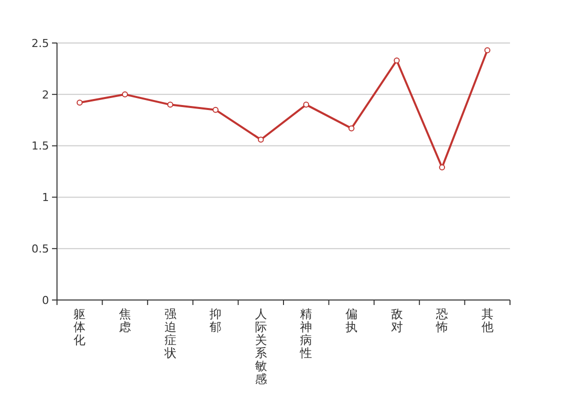 The width and height of the screenshot is (567, 400). I want to click on x-tick-label: 精神病性, so click(305, 333).